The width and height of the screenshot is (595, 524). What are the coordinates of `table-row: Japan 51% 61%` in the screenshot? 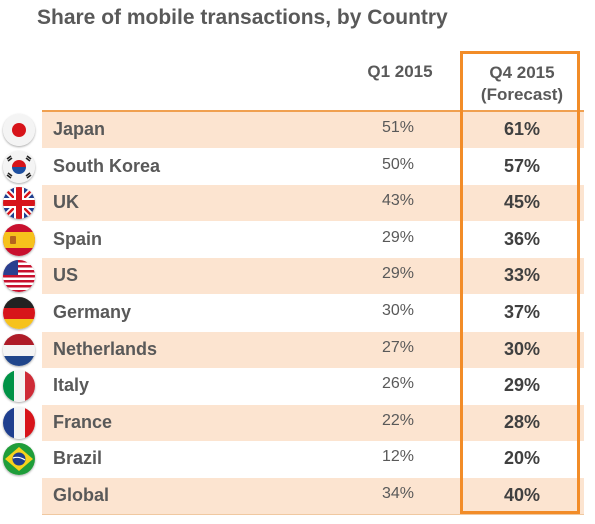 It's located at (313, 130).